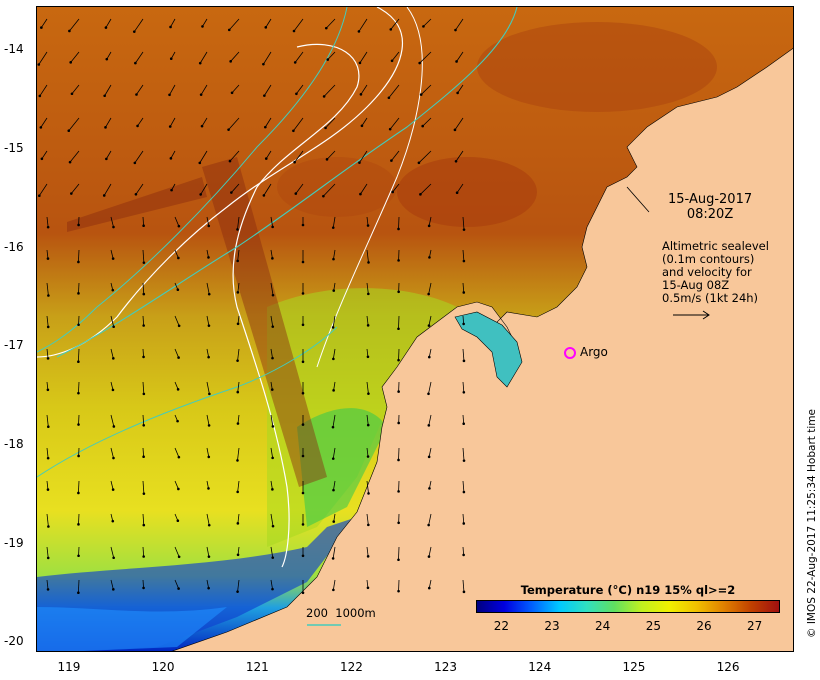 The height and width of the screenshot is (680, 820). Describe the element at coordinates (628, 590) in the screenshot. I see `colorbar-title: Temperature (°C) n19 15% ql>=2` at that location.